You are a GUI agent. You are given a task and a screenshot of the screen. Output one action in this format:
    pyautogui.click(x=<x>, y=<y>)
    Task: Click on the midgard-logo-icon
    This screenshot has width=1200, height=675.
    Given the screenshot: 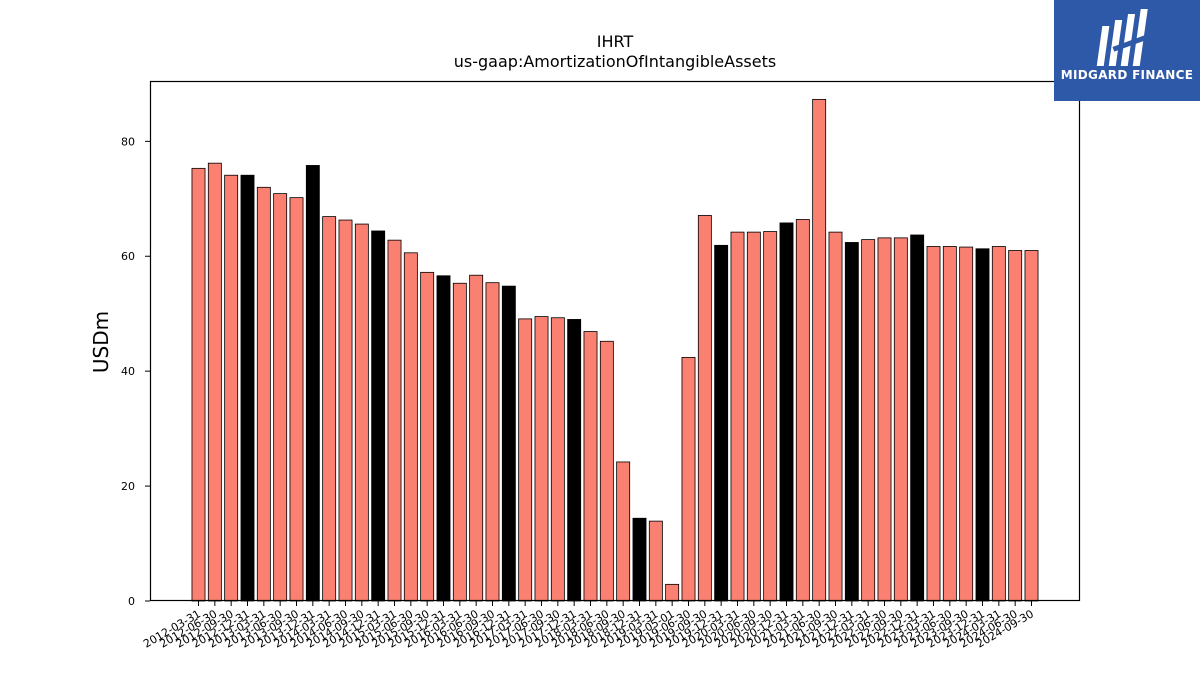 What is the action you would take?
    pyautogui.click(x=1124, y=37)
    